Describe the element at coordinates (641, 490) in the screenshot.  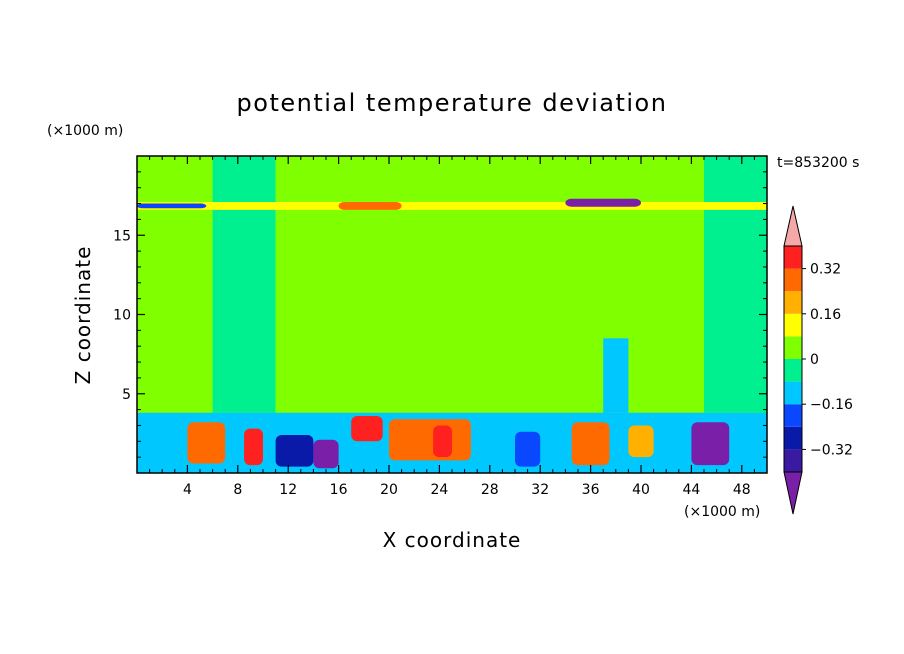
I see `x-tick-label: 40` at that location.